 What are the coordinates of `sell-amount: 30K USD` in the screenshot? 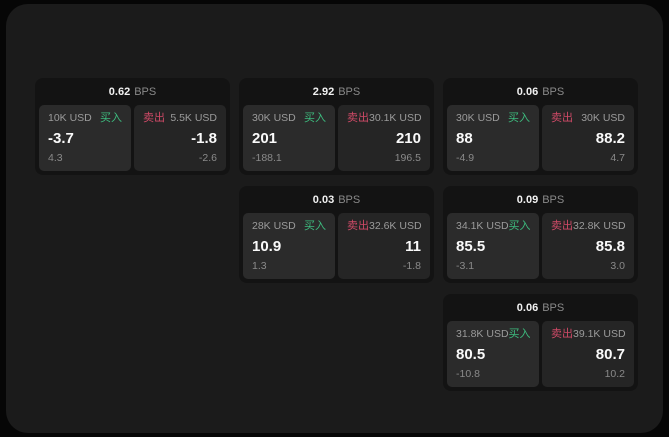 It's located at (603, 118).